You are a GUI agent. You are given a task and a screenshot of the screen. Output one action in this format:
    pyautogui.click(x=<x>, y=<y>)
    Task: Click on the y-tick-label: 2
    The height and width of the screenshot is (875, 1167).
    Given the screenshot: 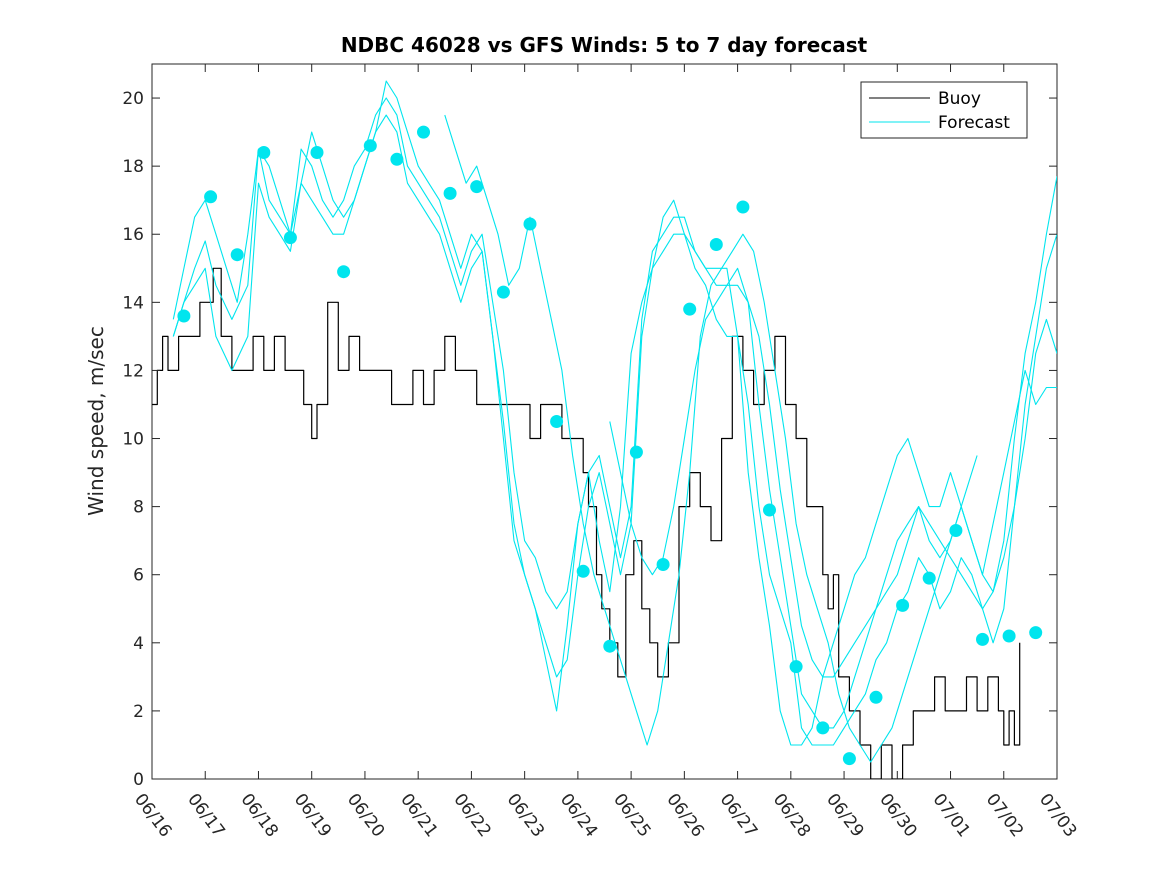 What is the action you would take?
    pyautogui.click(x=138, y=712)
    